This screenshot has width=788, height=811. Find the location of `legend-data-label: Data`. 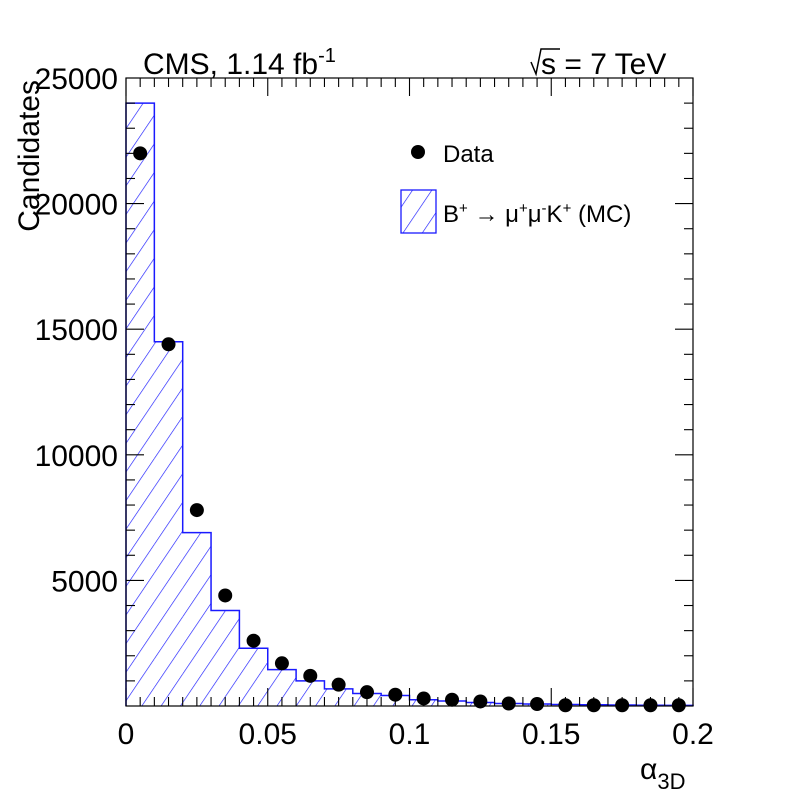

legend-data-label: Data is located at coordinates (468, 154).